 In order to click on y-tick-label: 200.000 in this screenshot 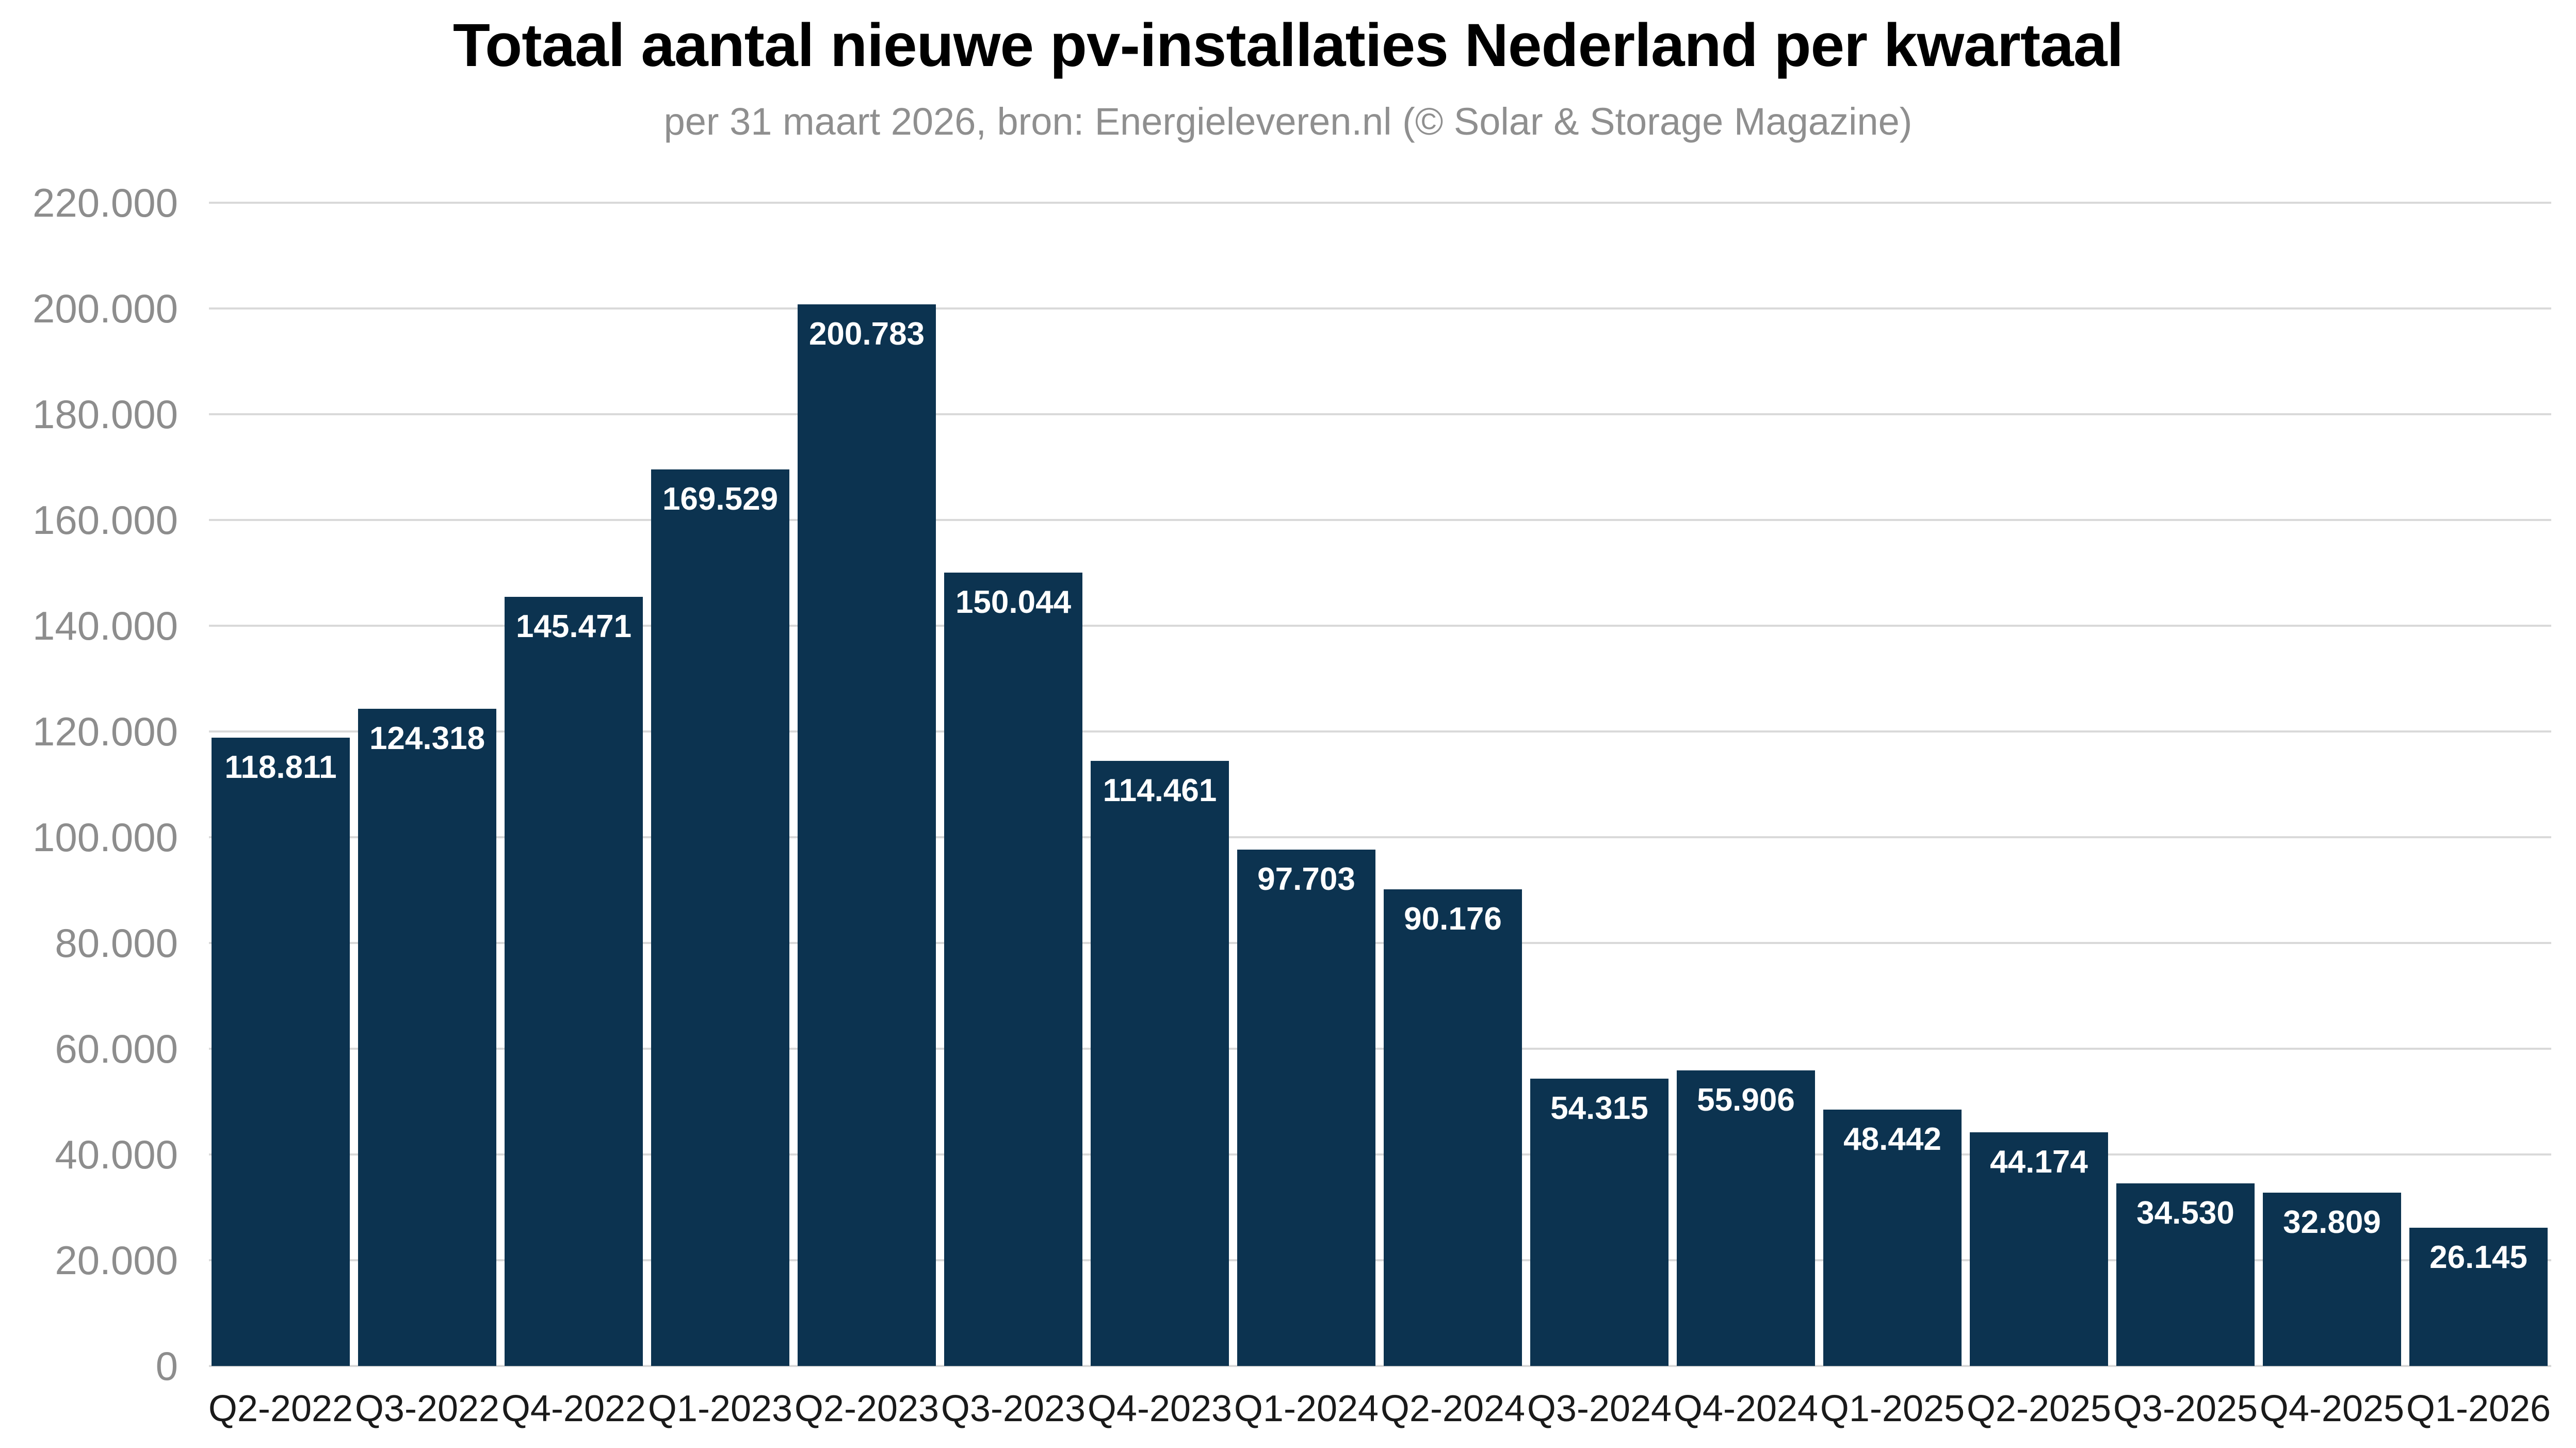, I will do `click(105, 308)`.